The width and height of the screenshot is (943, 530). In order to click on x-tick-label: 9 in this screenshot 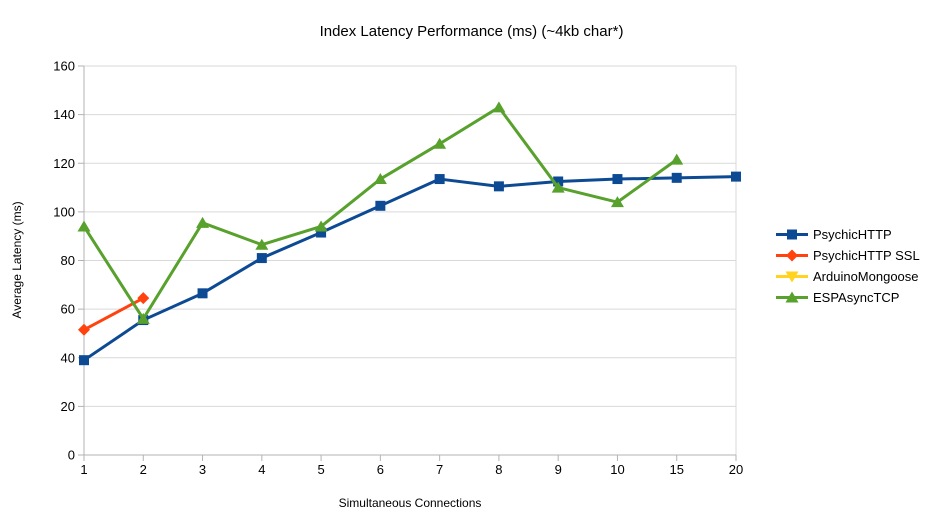, I will do `click(558, 469)`.